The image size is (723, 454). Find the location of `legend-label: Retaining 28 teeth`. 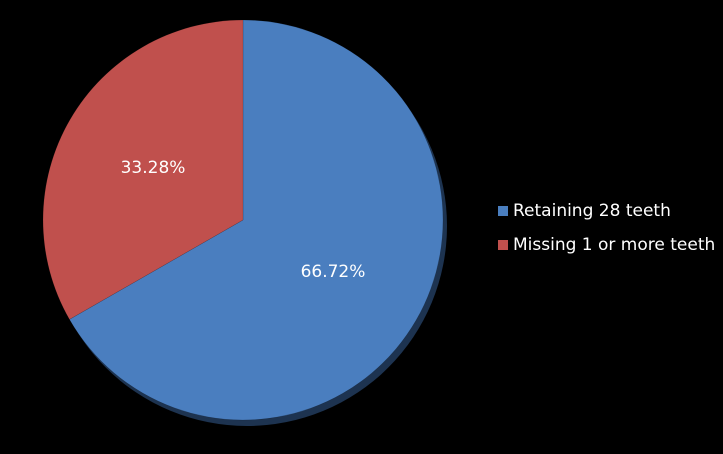

legend-label: Retaining 28 teeth is located at coordinates (592, 211).